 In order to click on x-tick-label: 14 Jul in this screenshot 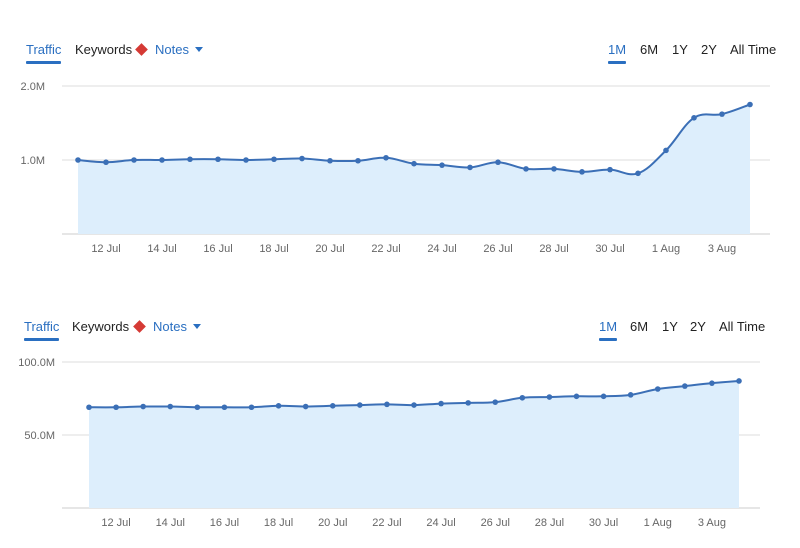, I will do `click(161, 249)`.